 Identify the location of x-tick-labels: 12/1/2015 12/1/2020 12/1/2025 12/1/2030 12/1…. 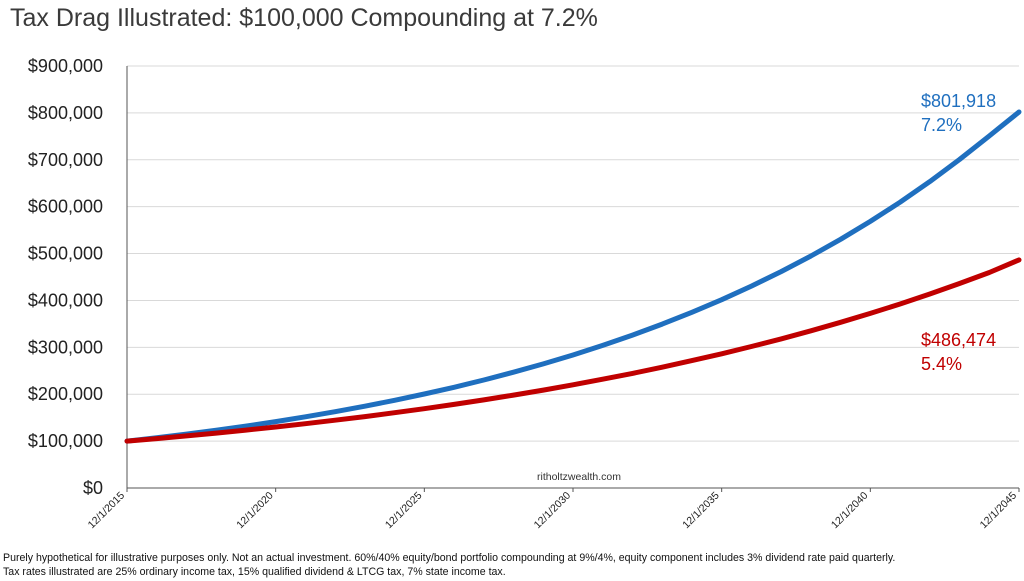
(553, 511).